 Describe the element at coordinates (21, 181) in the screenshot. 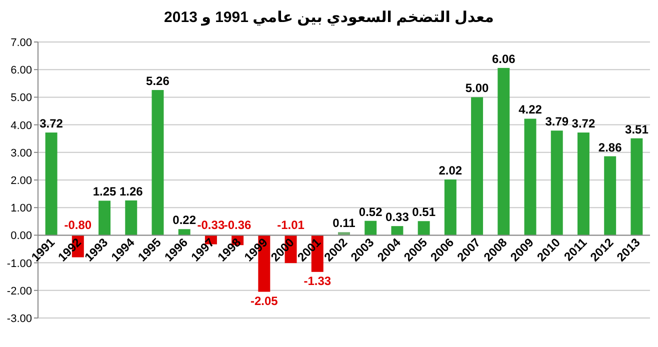

I see `y-tick-label: 2.00` at that location.